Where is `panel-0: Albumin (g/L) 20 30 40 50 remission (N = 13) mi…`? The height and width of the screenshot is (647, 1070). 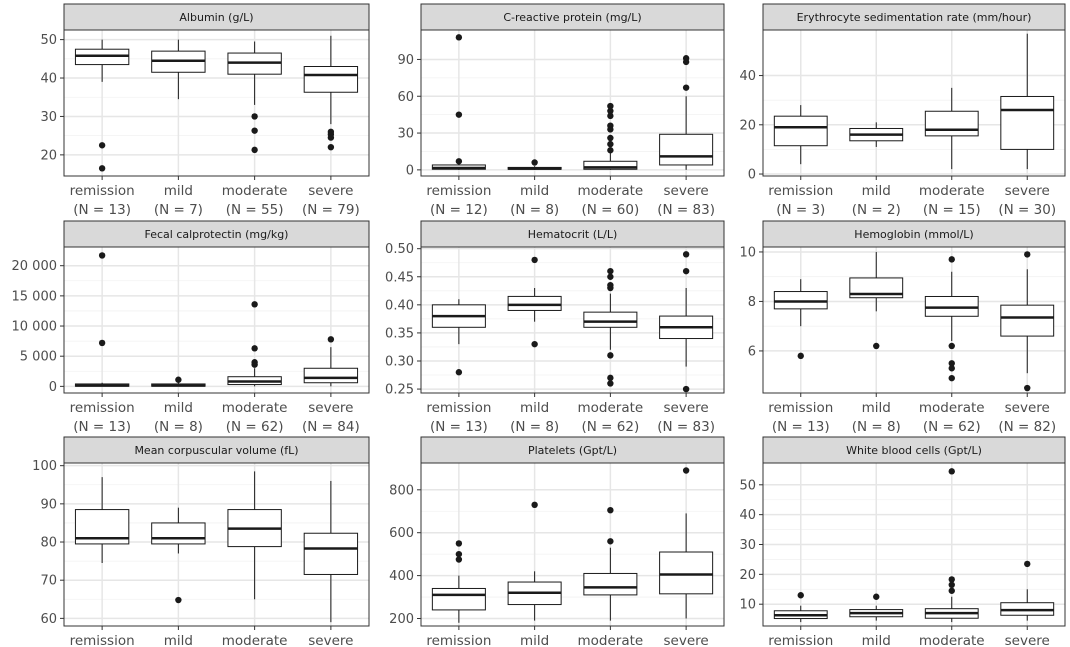
panel-0: Albumin (g/L) 20 30 40 50 remission (N = 13) mi… is located at coordinates (205, 110).